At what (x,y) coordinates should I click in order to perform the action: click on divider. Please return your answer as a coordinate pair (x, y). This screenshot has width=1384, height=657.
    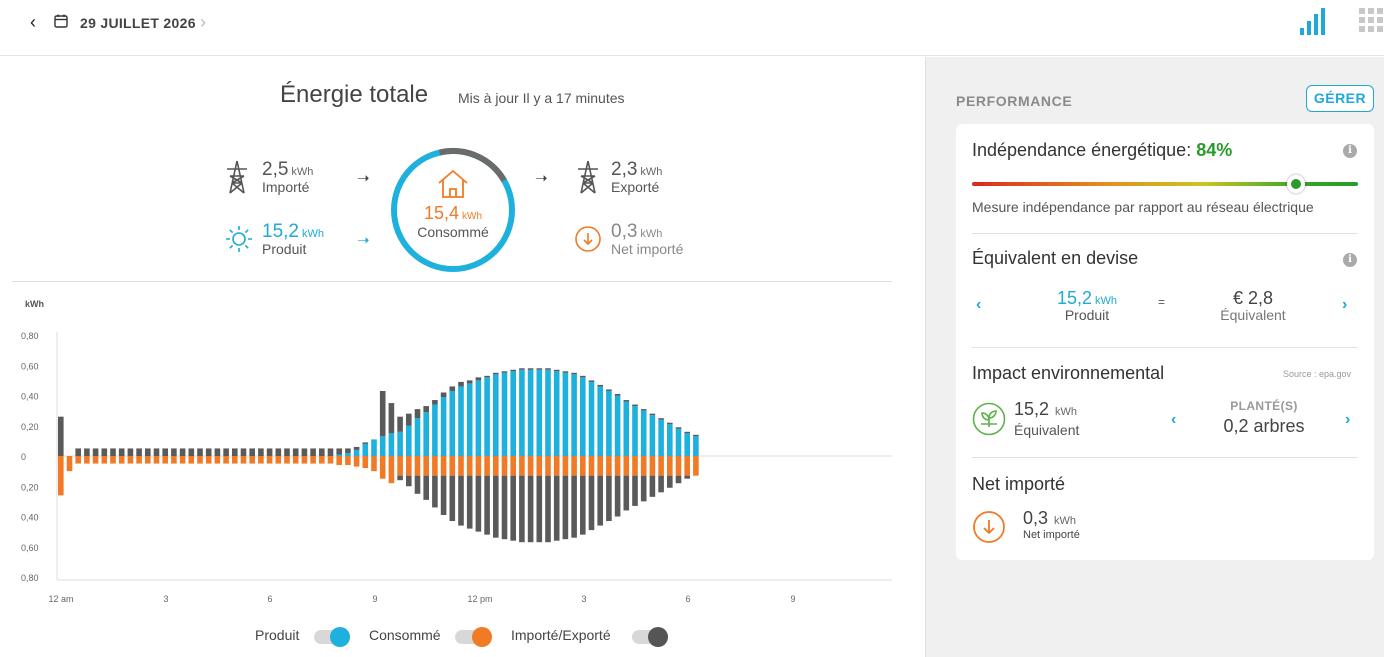
    Looking at the image, I should click on (1165, 347).